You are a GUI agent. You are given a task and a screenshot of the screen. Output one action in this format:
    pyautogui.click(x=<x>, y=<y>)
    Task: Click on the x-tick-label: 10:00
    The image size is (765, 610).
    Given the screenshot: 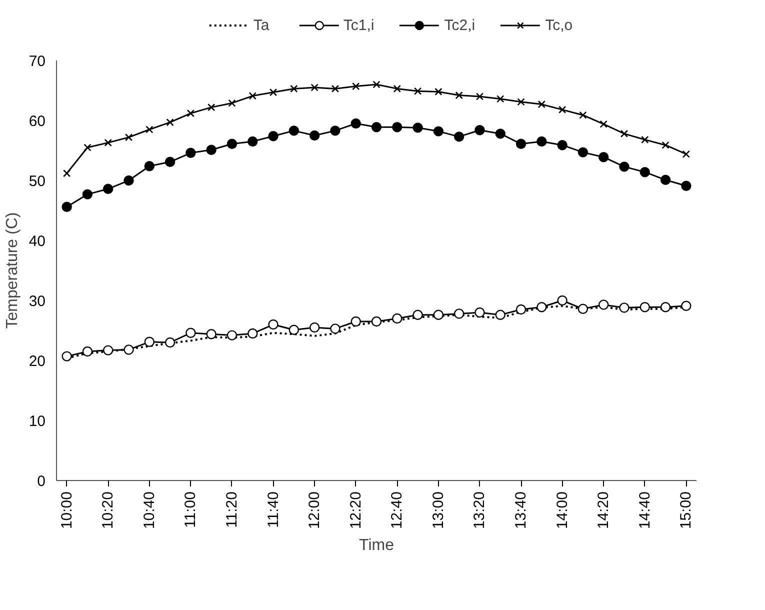 What is the action you would take?
    pyautogui.click(x=67, y=510)
    